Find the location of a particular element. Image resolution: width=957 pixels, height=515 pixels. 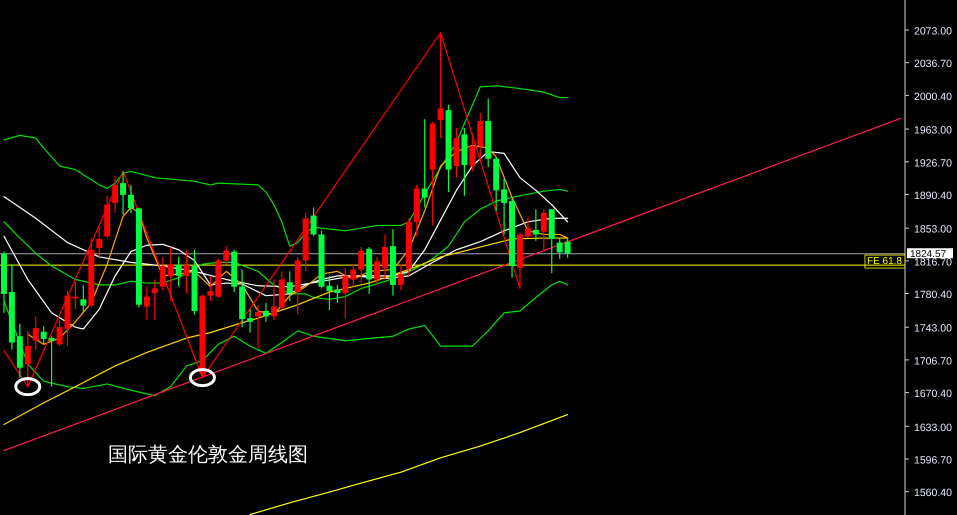

ref-line-label: FE 61.8 is located at coordinates (884, 262).